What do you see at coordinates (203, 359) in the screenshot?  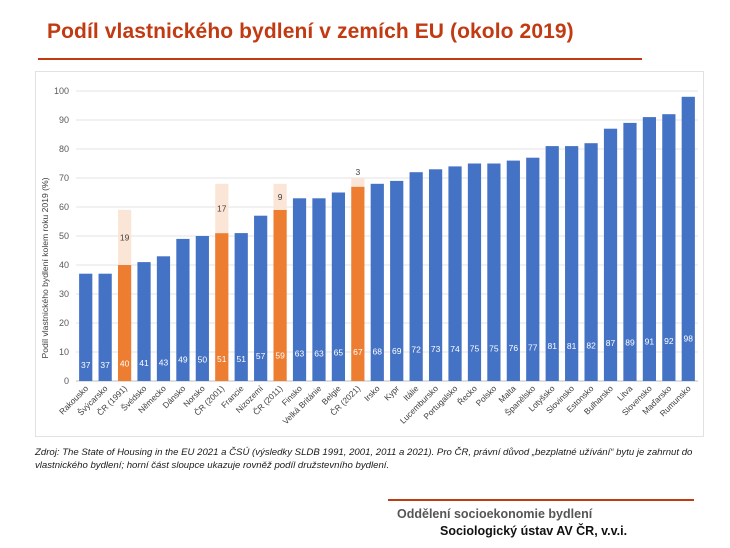 I see `bar-value-label: 50` at bounding box center [203, 359].